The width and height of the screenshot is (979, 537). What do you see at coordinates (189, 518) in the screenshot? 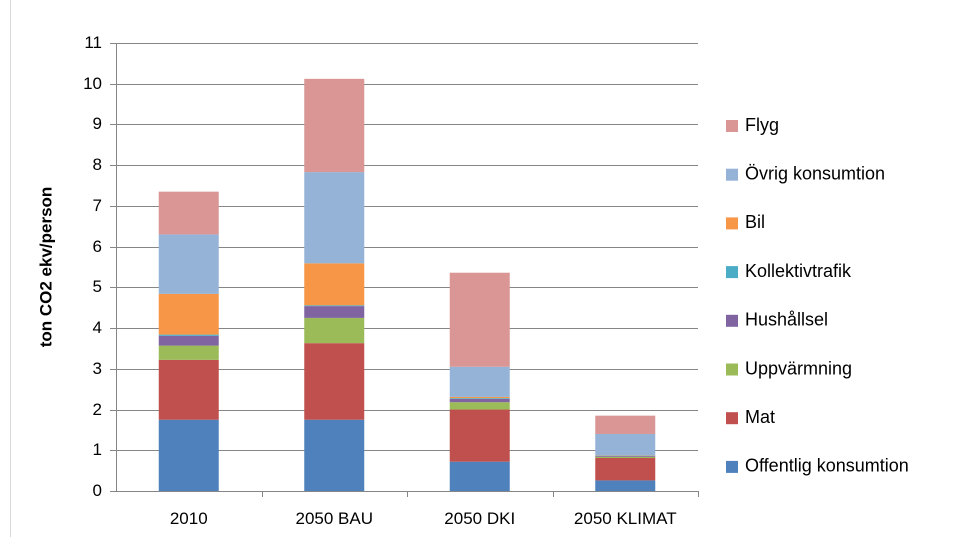
I see `x-tick-label: 2010` at bounding box center [189, 518].